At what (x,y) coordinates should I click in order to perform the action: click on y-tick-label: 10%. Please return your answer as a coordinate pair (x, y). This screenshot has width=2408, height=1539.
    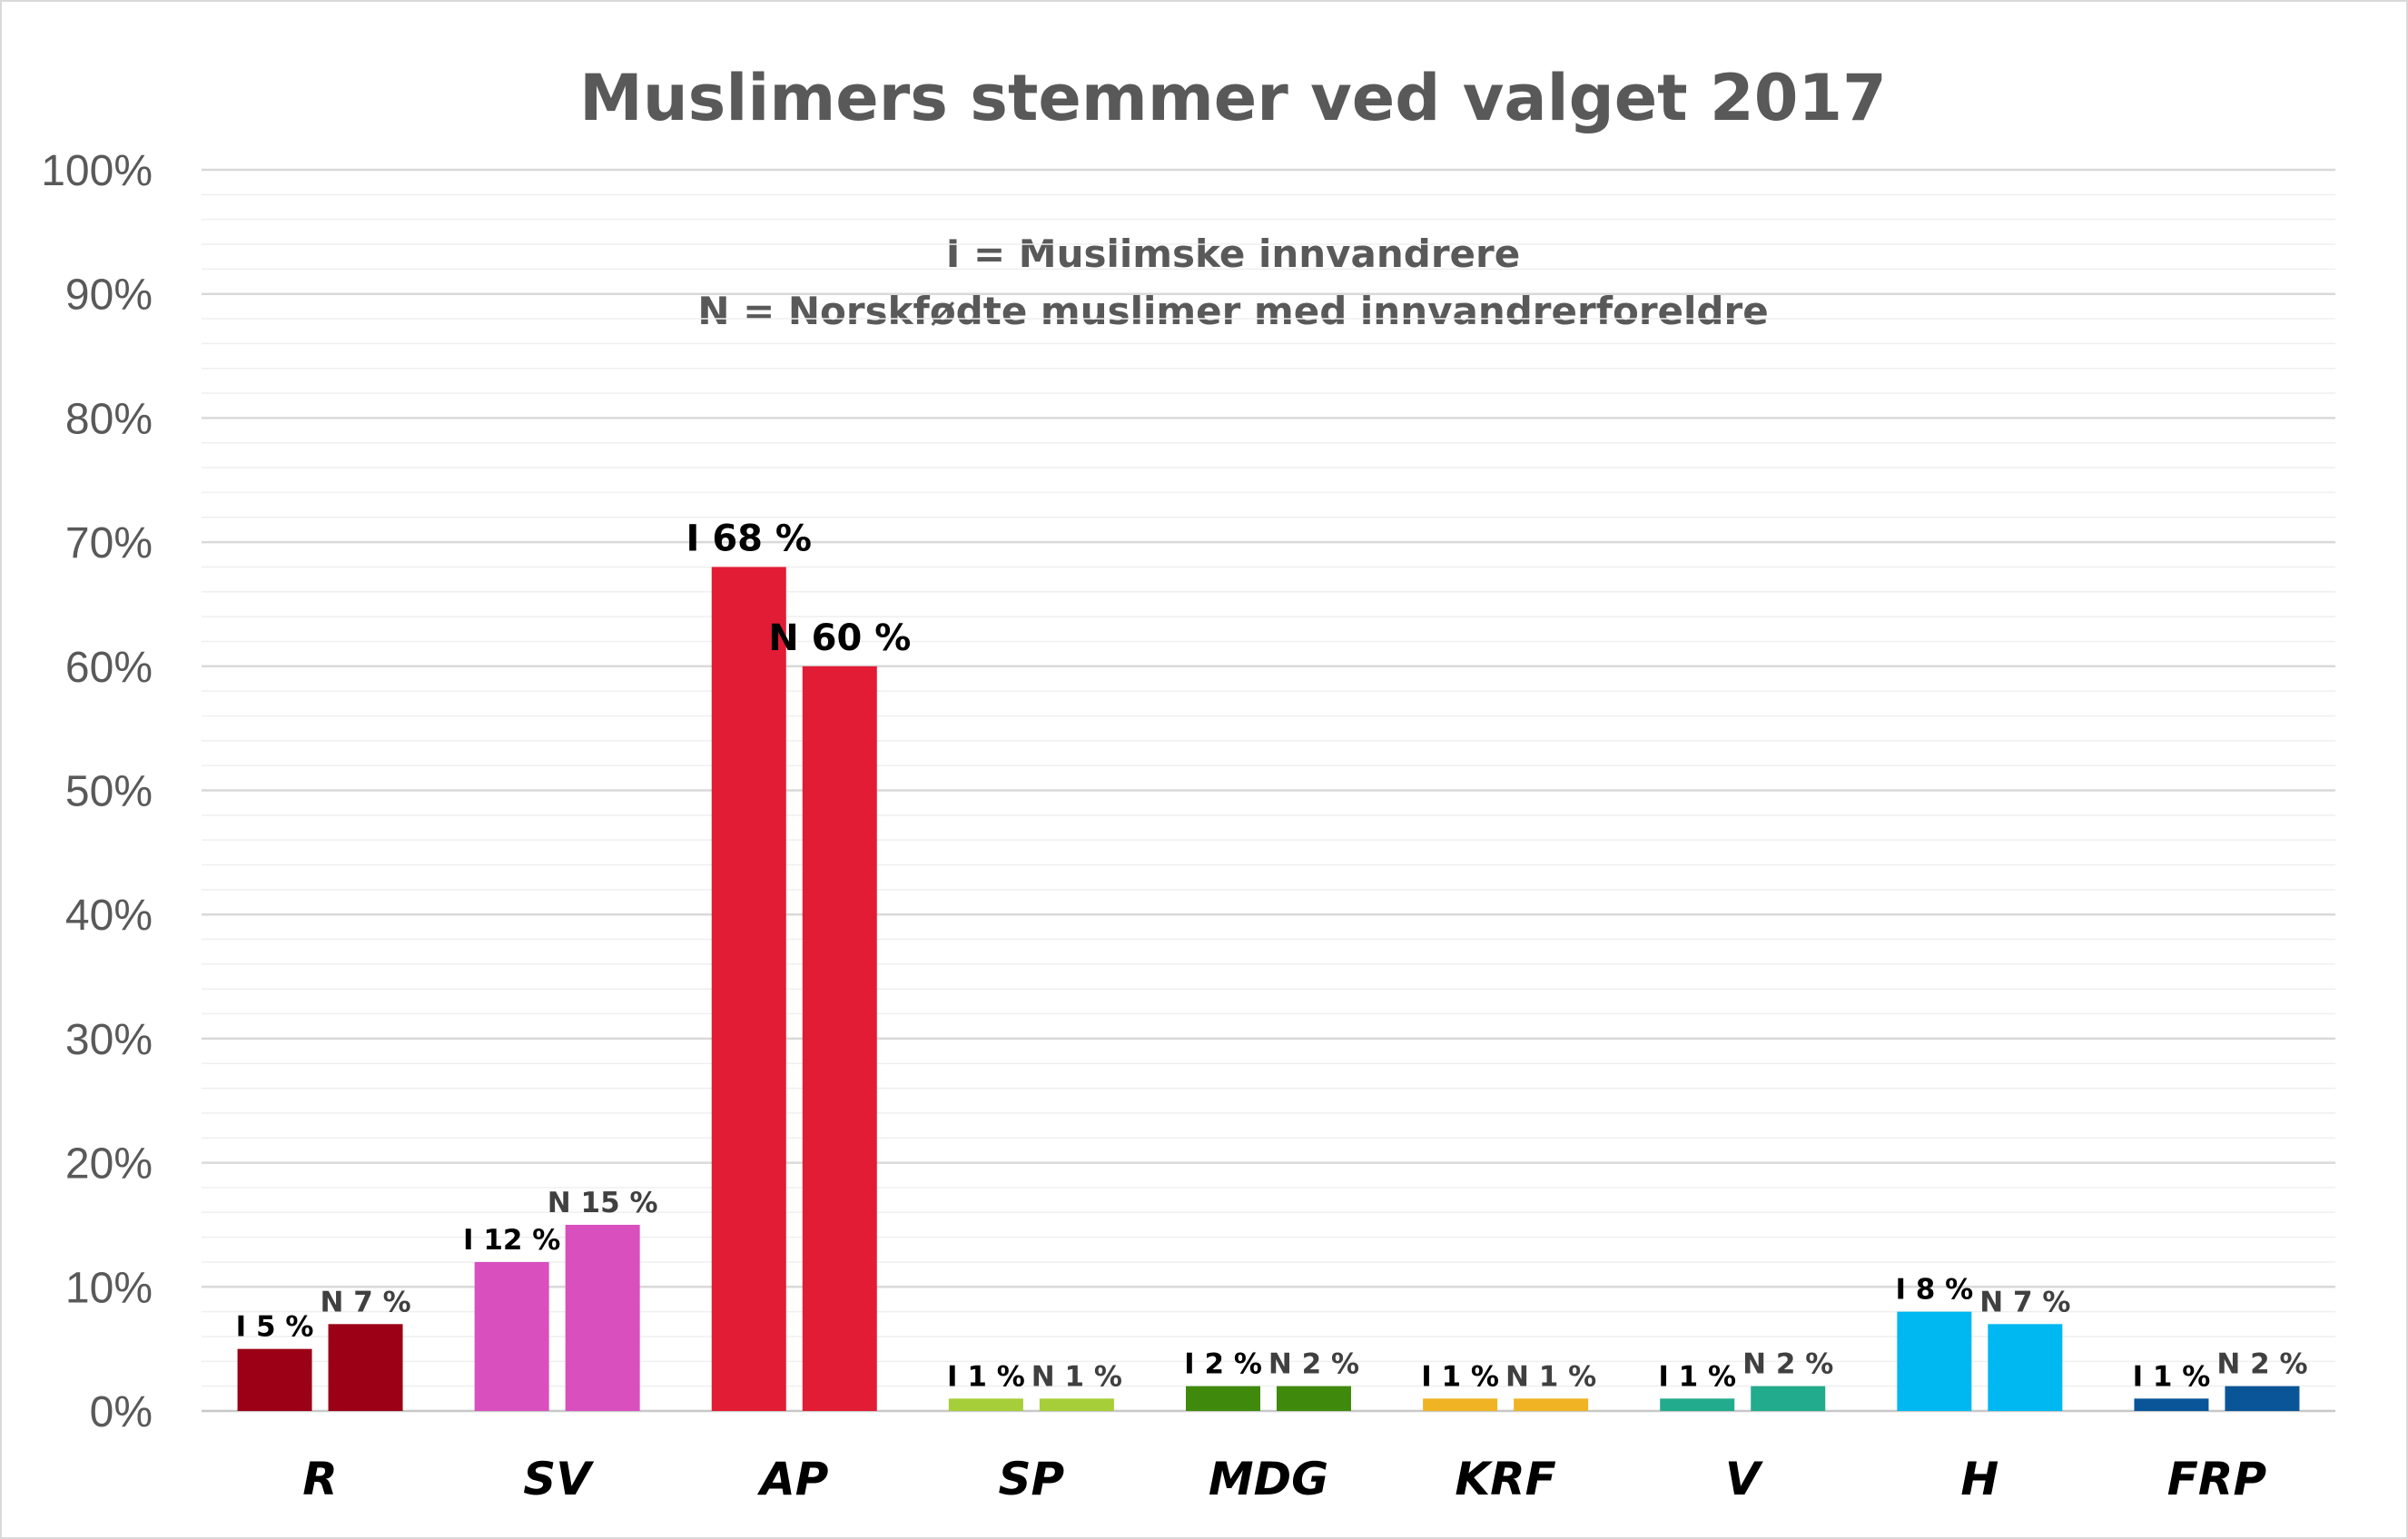
    Looking at the image, I should click on (109, 1288).